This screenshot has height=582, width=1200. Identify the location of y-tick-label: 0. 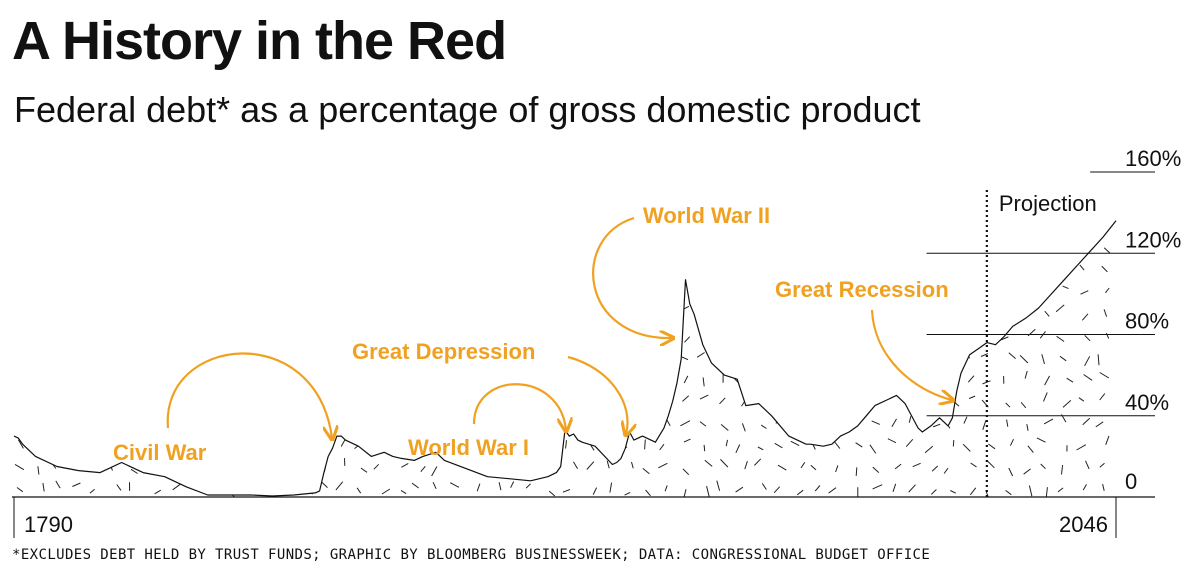
(1131, 481).